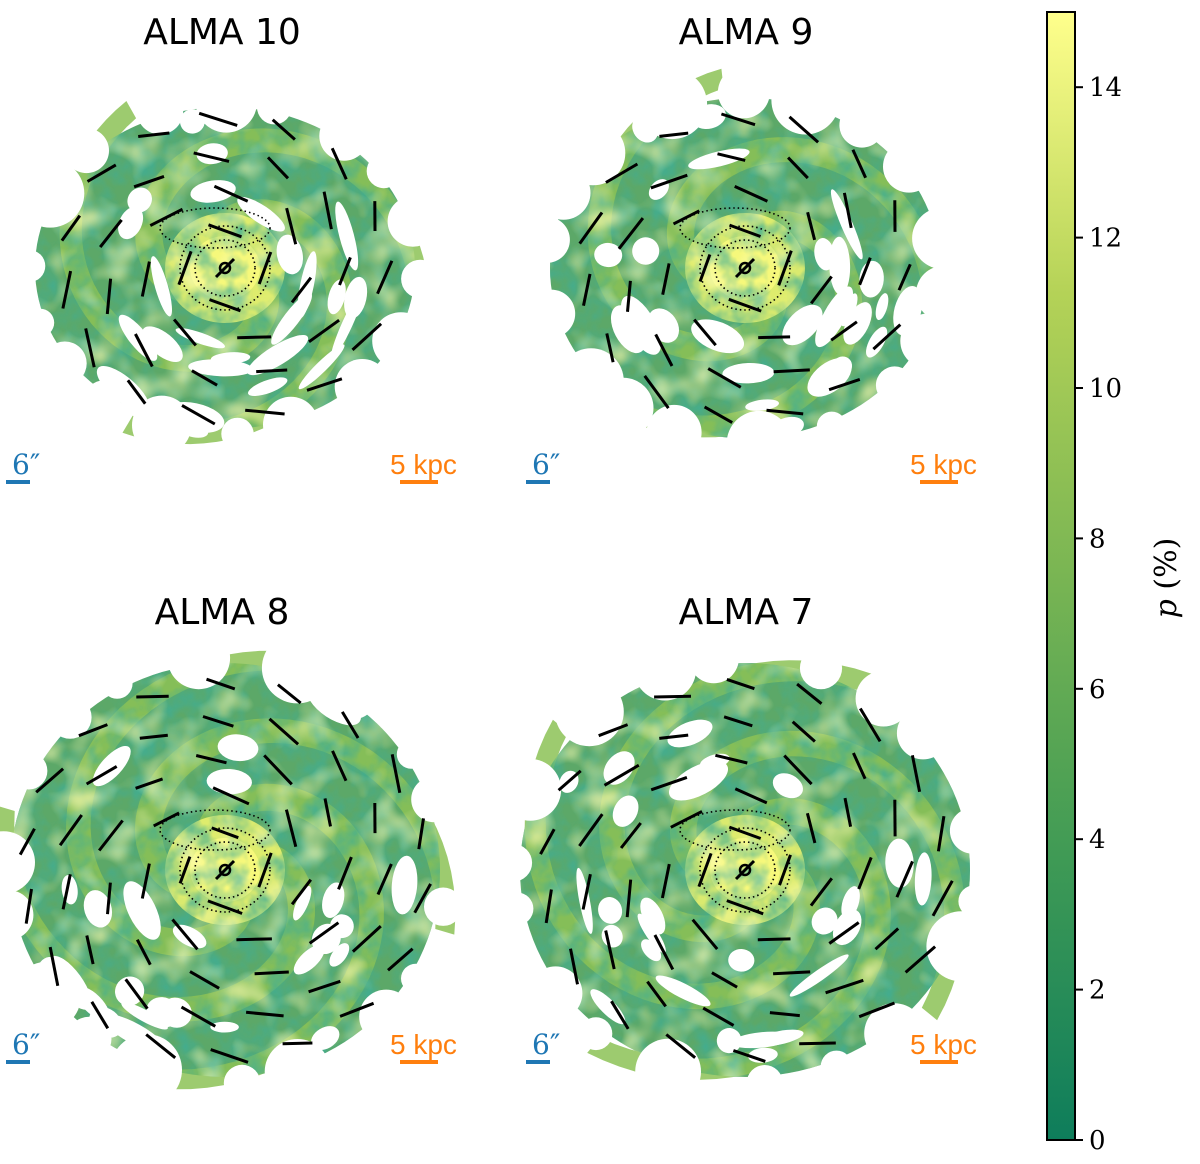  What do you see at coordinates (546, 1044) in the screenshot?
I see `angular-scale-label: 6″` at bounding box center [546, 1044].